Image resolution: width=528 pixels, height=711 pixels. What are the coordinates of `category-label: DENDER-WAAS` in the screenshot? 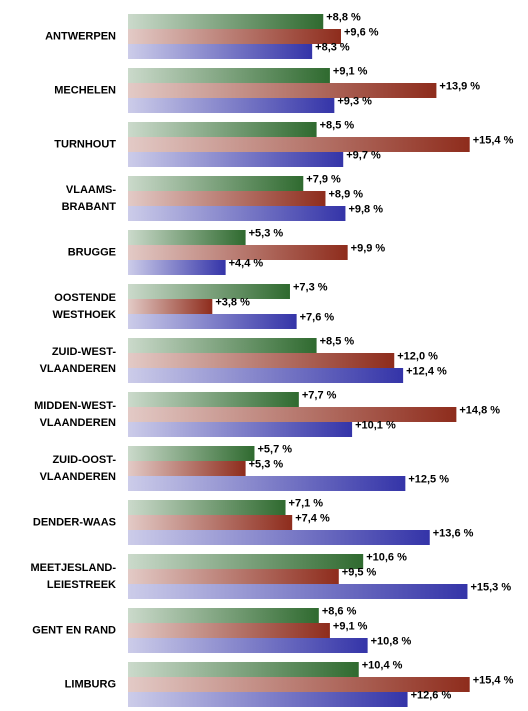 It's located at (74, 522).